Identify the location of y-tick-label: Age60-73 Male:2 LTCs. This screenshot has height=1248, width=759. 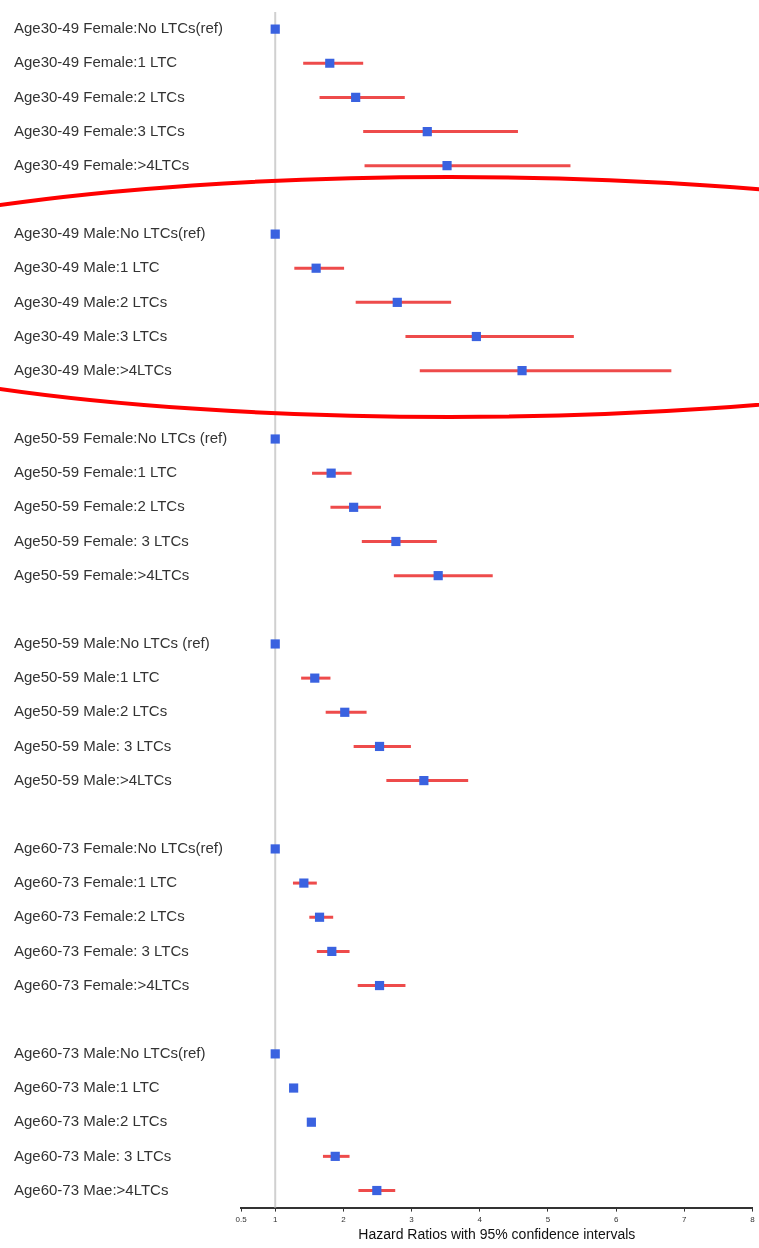
(91, 1121).